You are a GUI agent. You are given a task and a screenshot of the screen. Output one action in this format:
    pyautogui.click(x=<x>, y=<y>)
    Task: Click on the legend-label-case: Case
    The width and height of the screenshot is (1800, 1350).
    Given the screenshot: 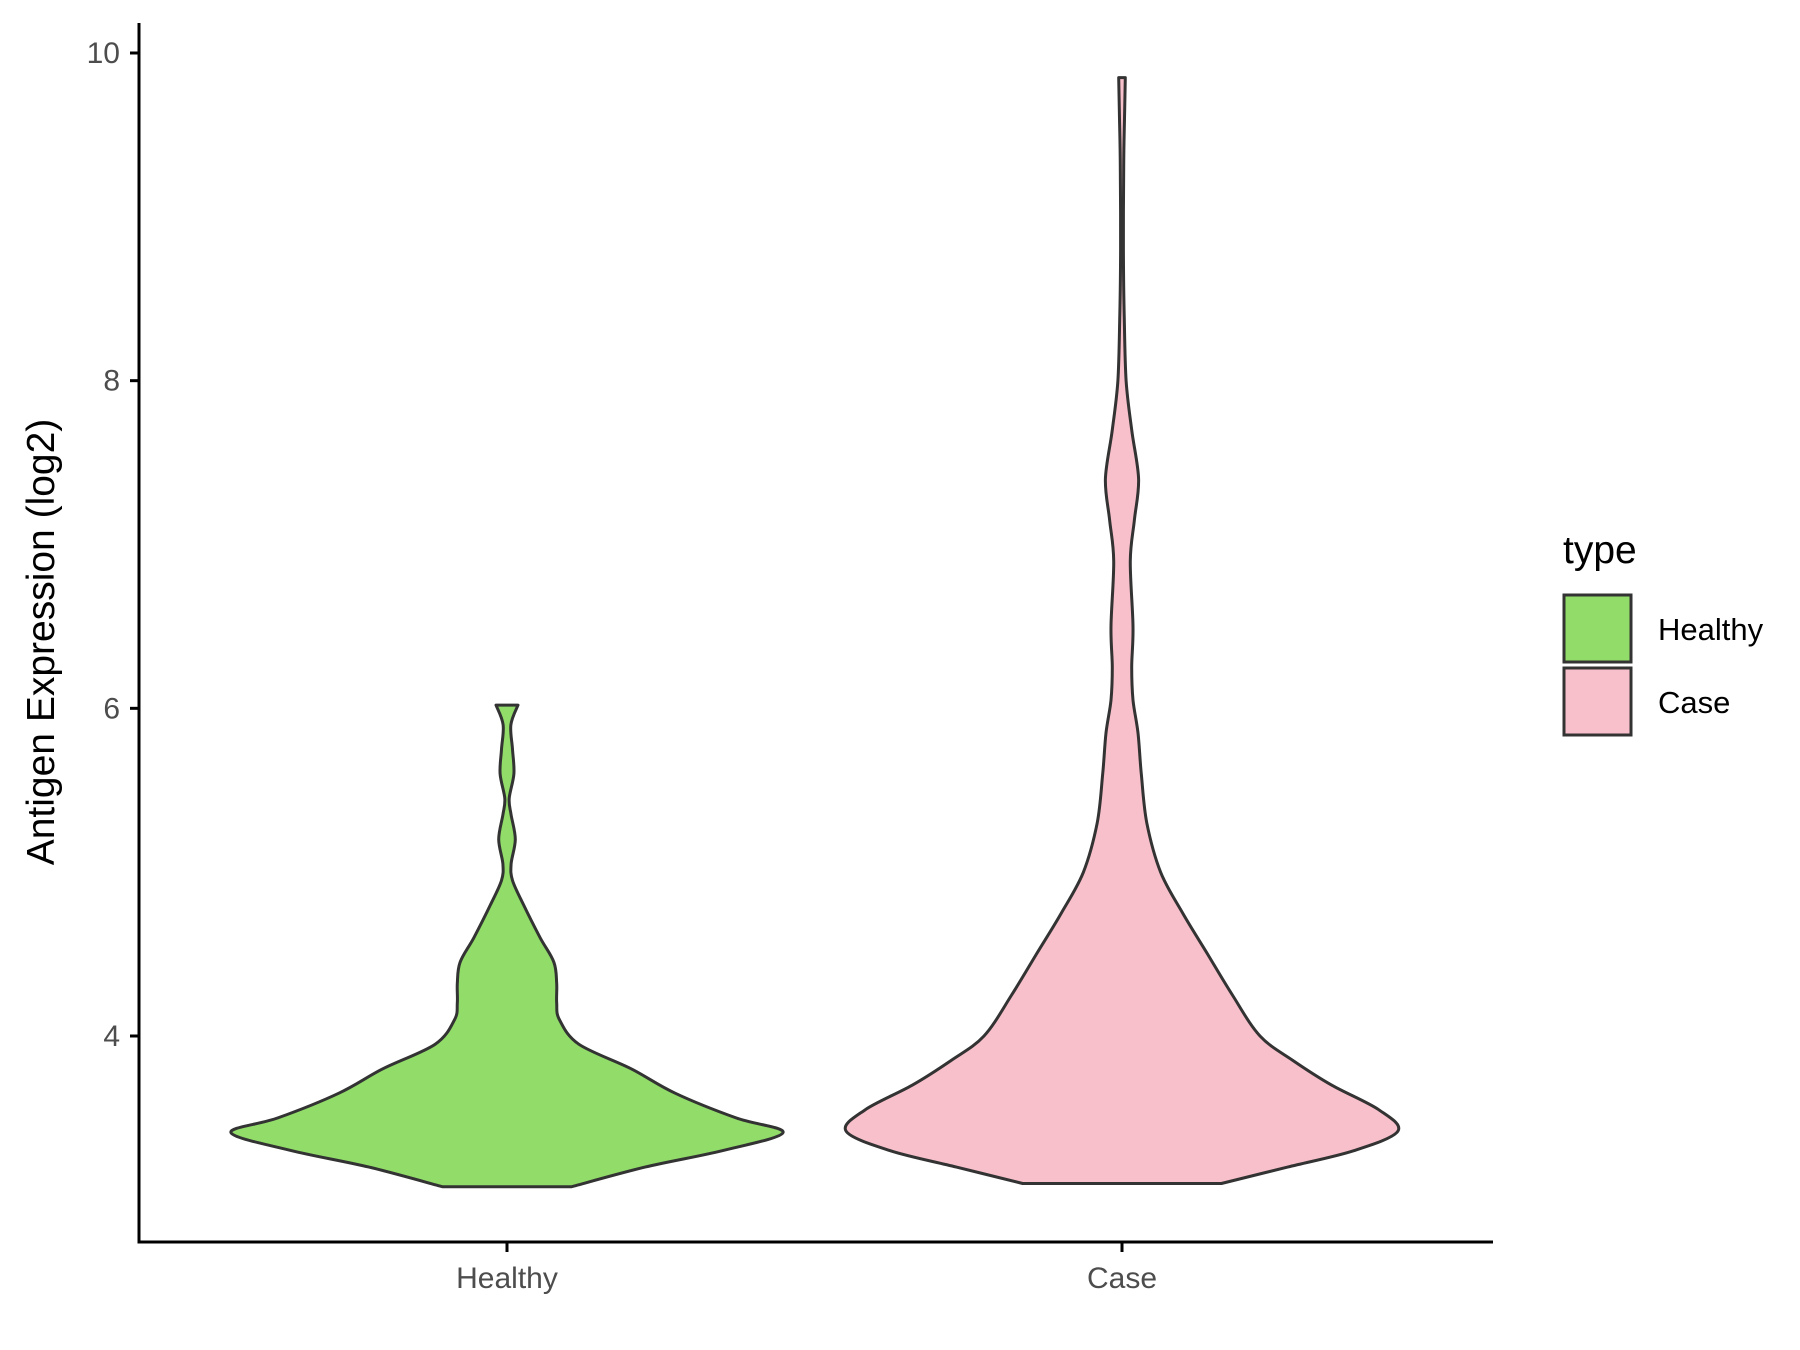 What is the action you would take?
    pyautogui.click(x=1694, y=702)
    